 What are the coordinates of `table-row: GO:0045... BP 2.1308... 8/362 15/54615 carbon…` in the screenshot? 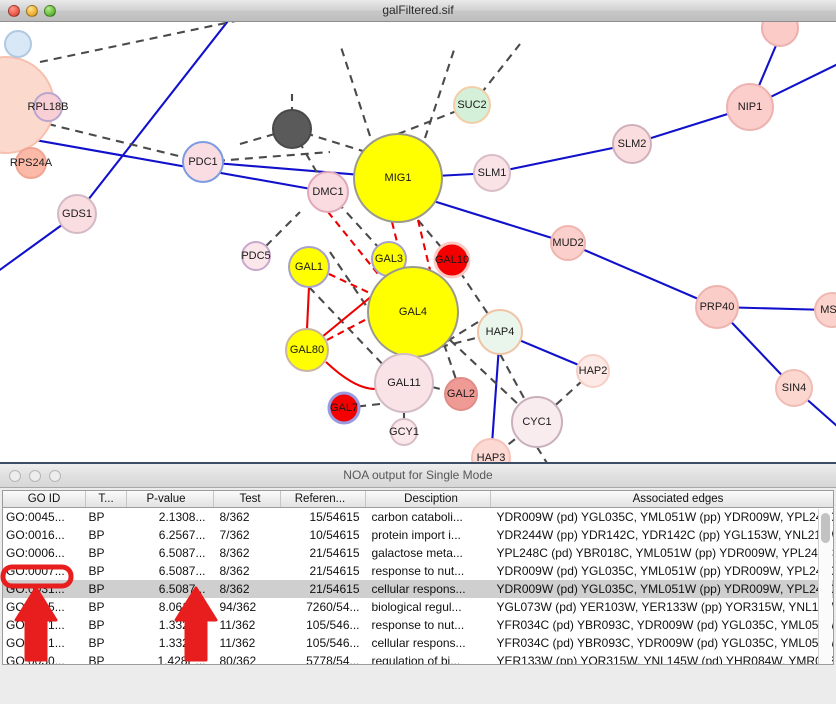 It's located at (418, 517).